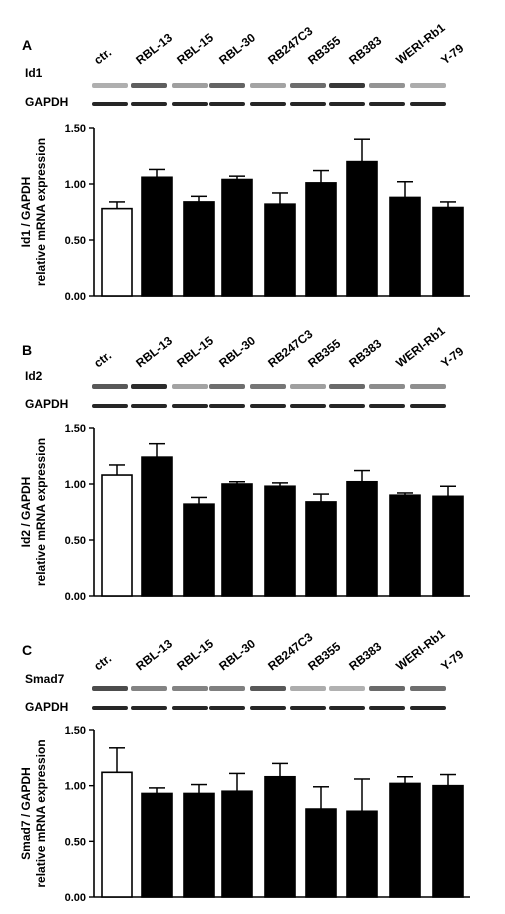 This screenshot has height=914, width=505. What do you see at coordinates (45, 679) in the screenshot?
I see `panel-c-gene-label: Smad7` at bounding box center [45, 679].